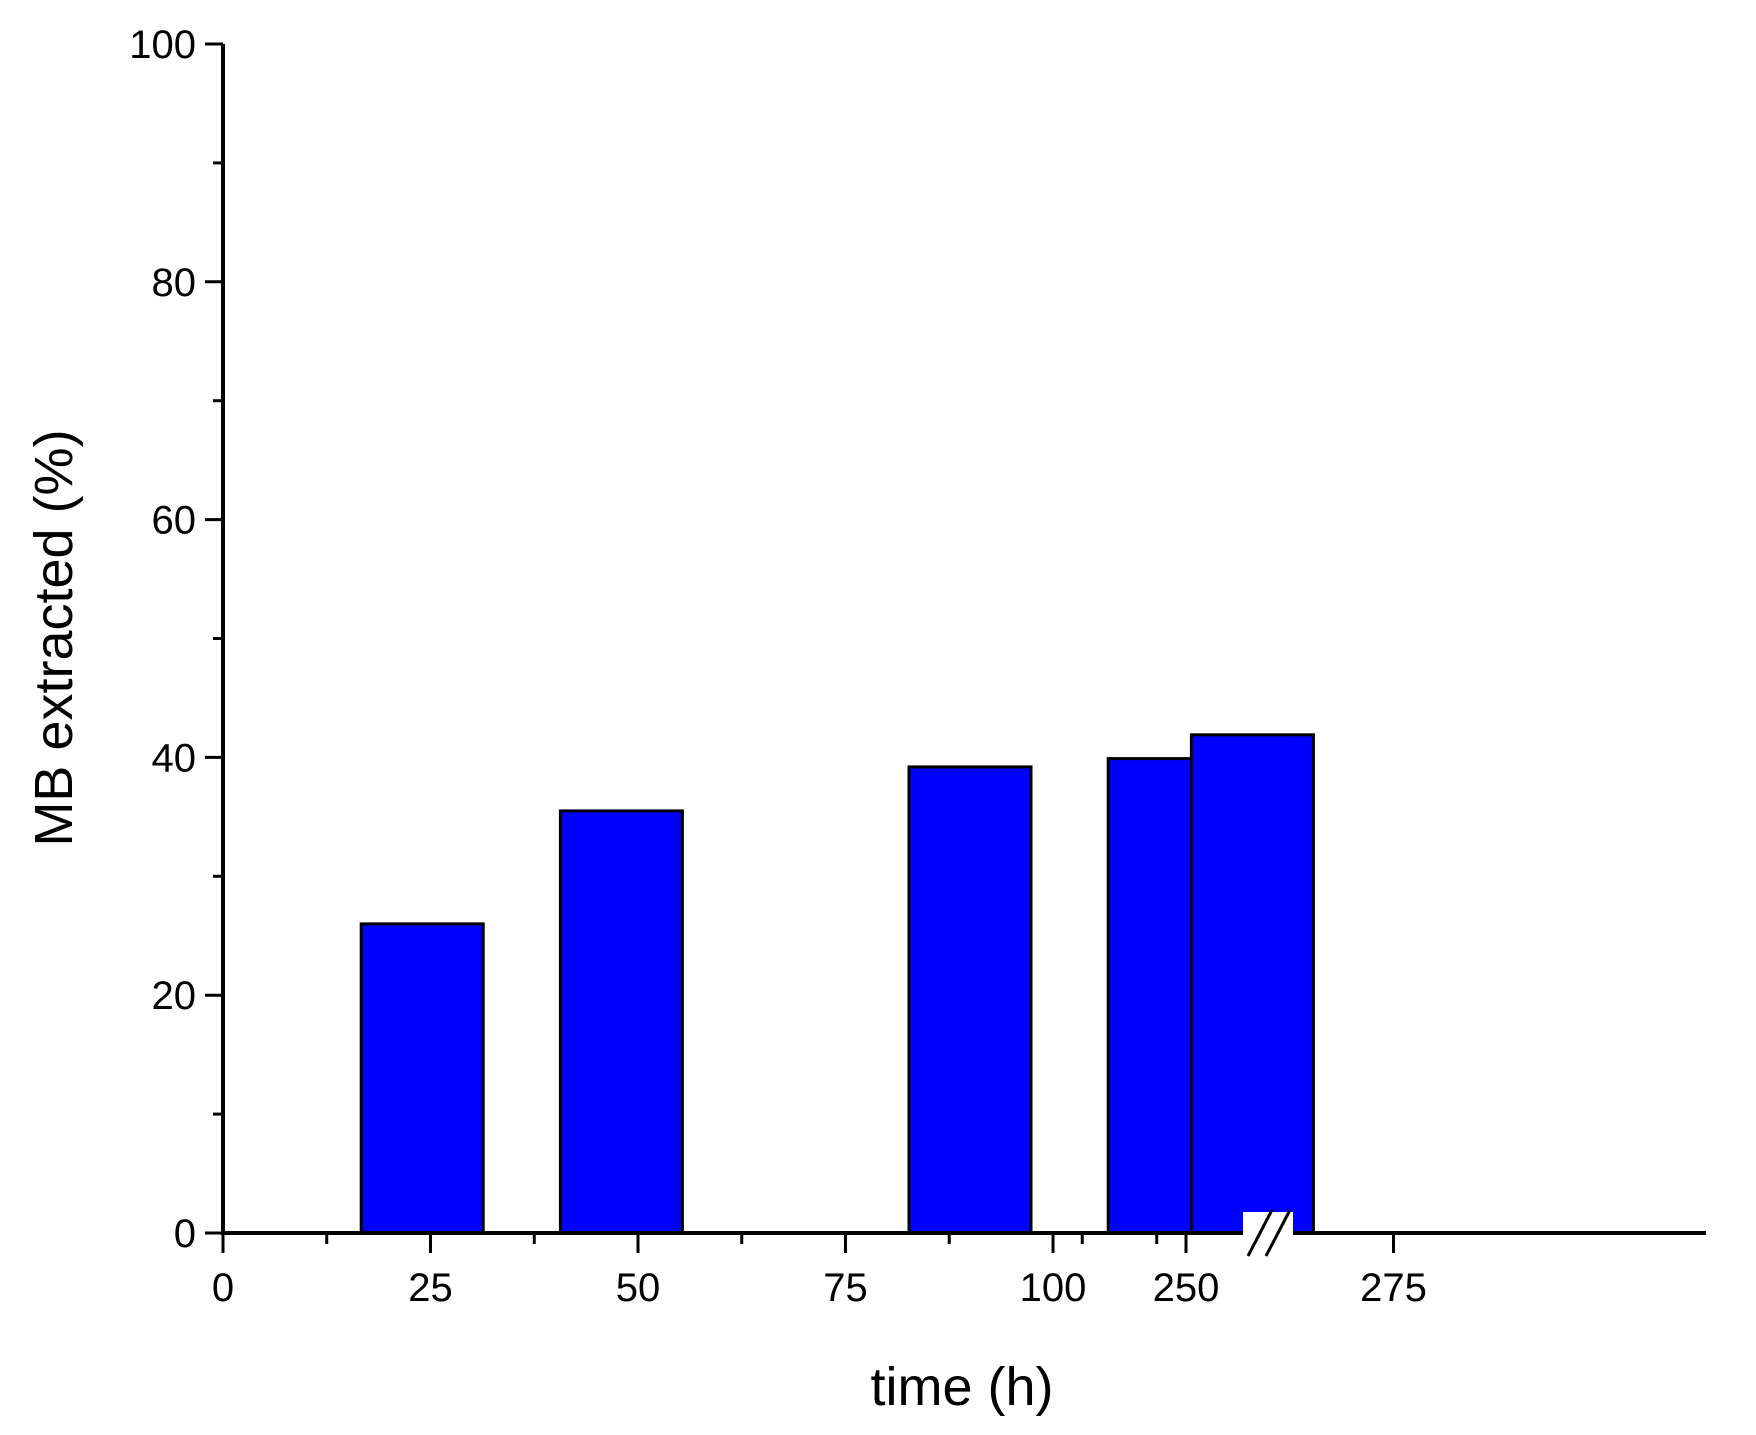 Image resolution: width=1756 pixels, height=1435 pixels. I want to click on x-ticks-group: 0 25 50 75 100 250 275, so click(819, 1271).